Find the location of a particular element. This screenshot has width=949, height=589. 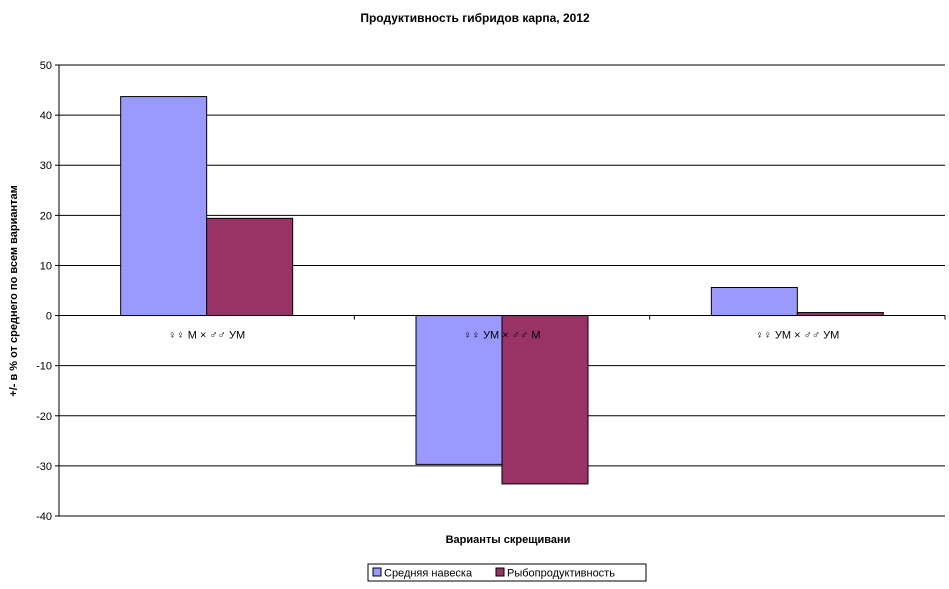

x-axis-title: Варианты скрещивани is located at coordinates (508, 540).